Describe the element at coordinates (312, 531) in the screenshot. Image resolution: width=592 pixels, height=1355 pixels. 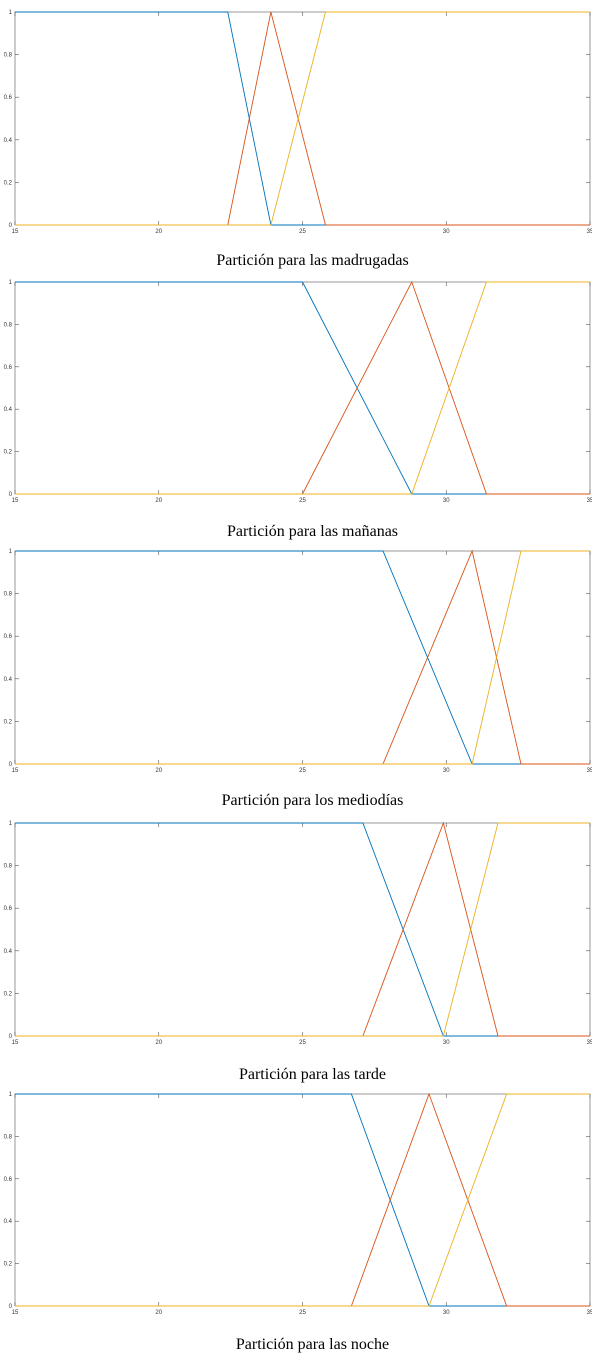
I see `chart-caption: Partición para las mañanas` at that location.